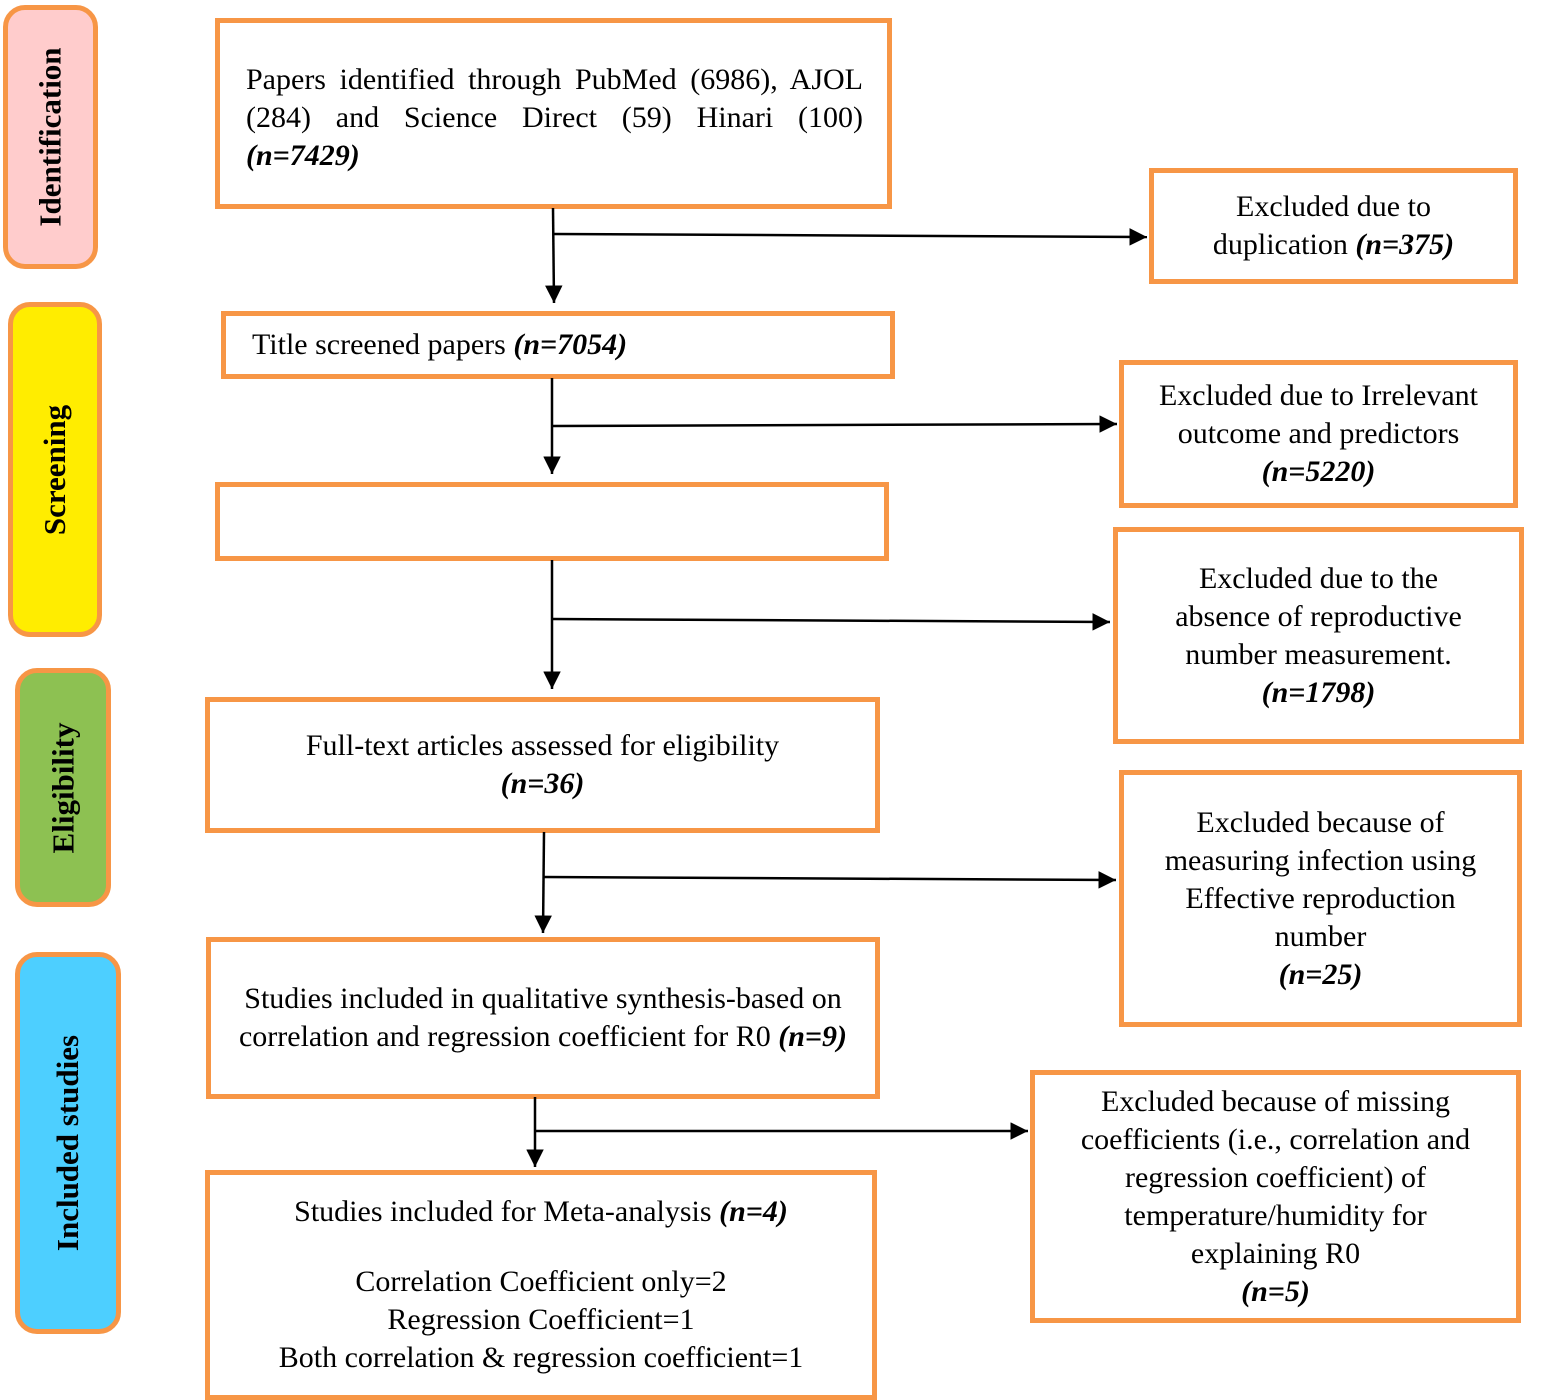 Image resolution: width=1542 pixels, height=1400 pixels. I want to click on stage-eligibility: Eligibility, so click(63, 787).